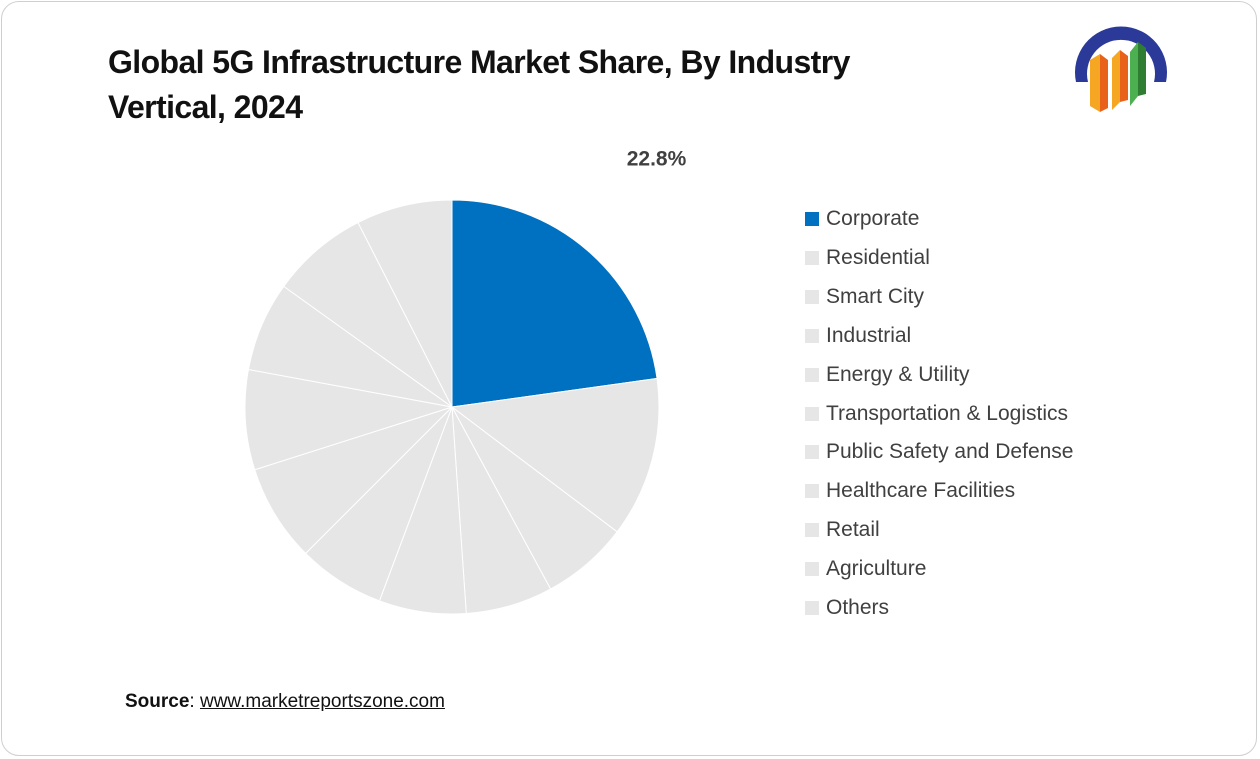 The width and height of the screenshot is (1260, 759). Describe the element at coordinates (939, 219) in the screenshot. I see `legend-item-corporate: Corporate` at that location.